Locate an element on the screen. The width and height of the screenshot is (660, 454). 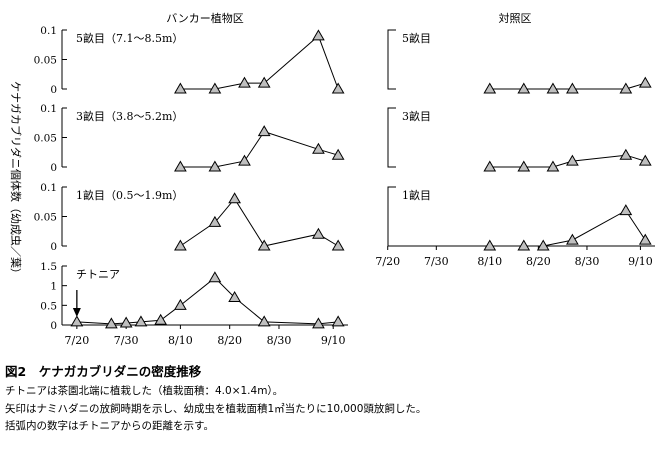
panel-label: チトニア is located at coordinates (98, 274).